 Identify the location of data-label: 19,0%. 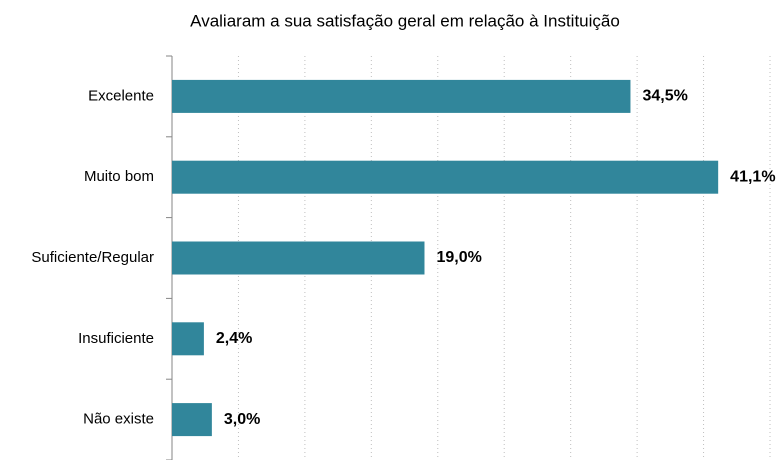
(458, 257).